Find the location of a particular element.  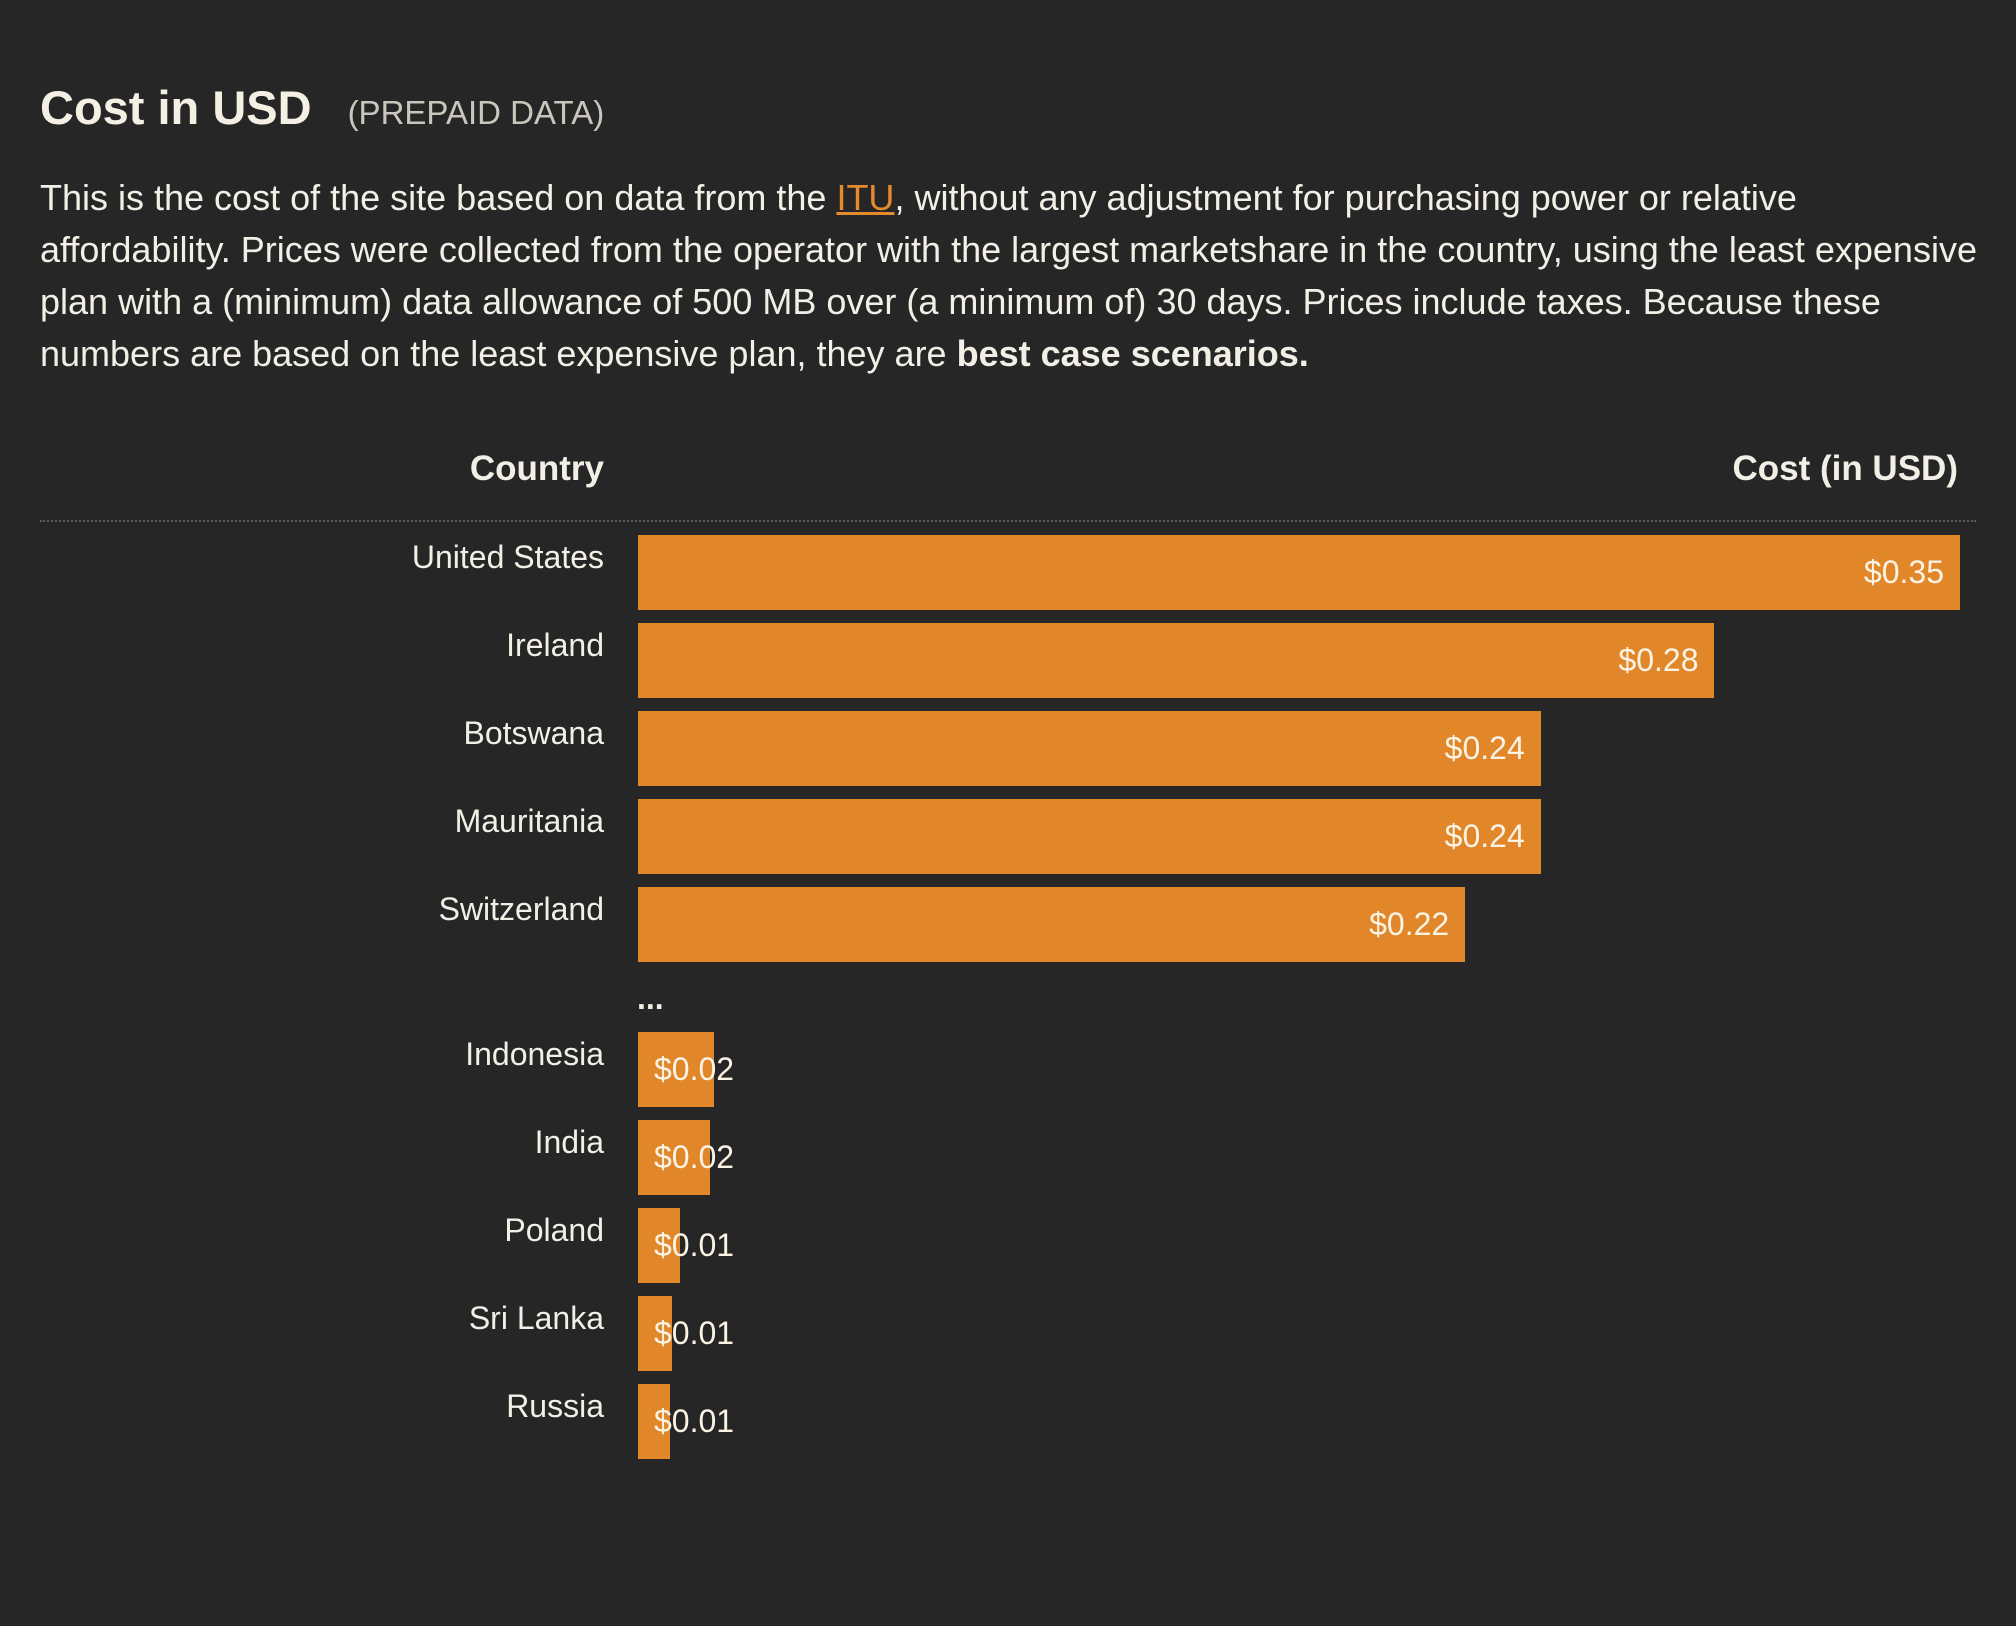

value-label: $0.28 is located at coordinates (1658, 660).